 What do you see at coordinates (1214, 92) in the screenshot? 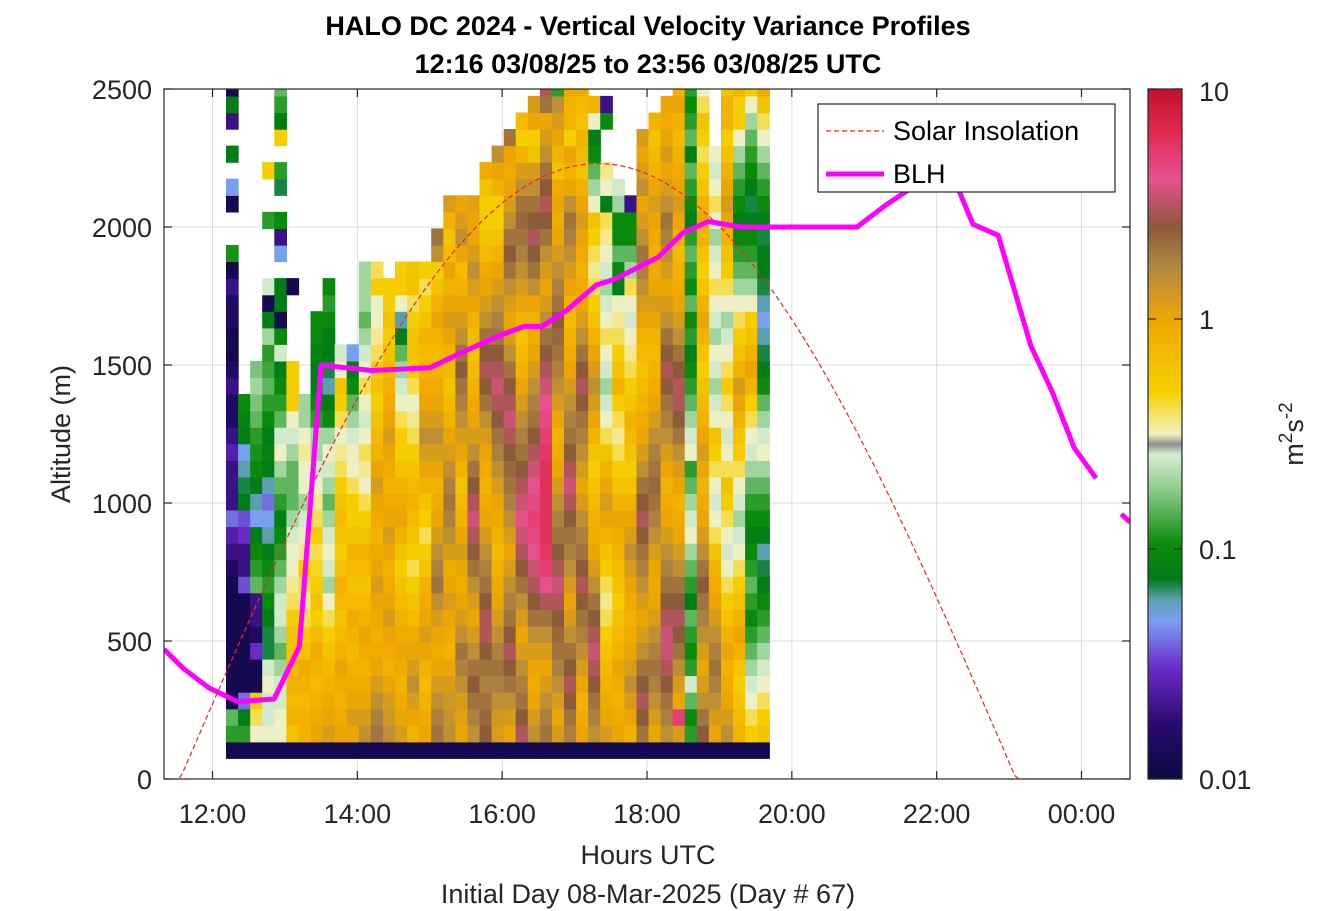
I see `colorbar-tick-label: 10` at bounding box center [1214, 92].